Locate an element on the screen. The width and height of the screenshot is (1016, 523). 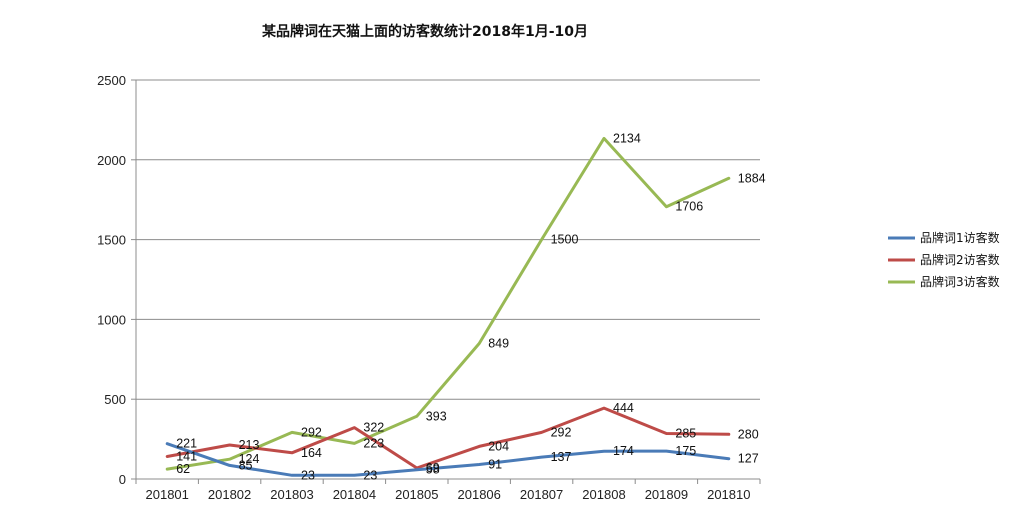
x-tick-label: 201809 is located at coordinates (666, 494).